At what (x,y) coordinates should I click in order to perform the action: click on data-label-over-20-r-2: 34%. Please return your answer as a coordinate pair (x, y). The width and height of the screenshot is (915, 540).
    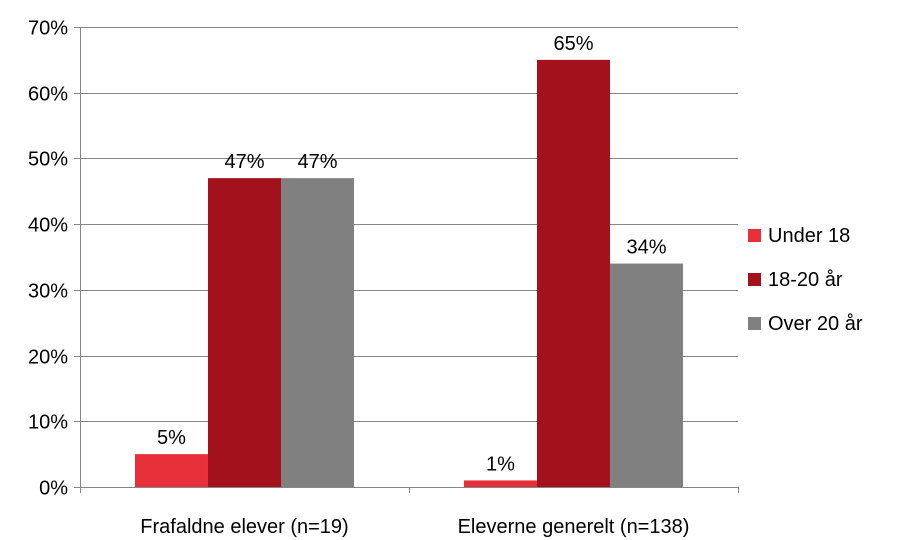
    Looking at the image, I should click on (647, 248).